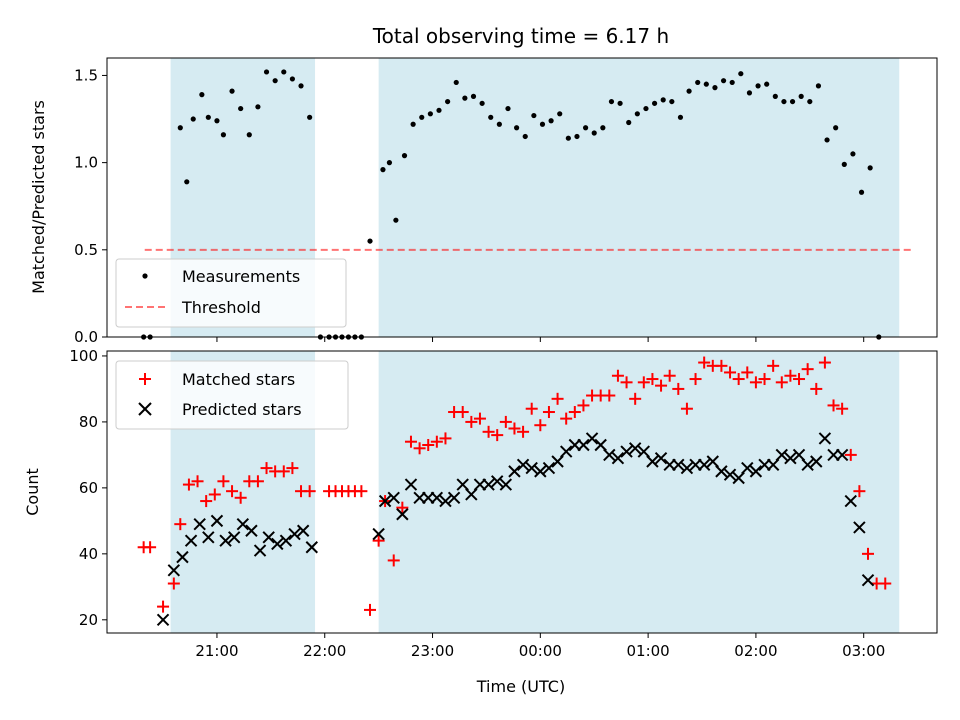  What do you see at coordinates (863, 651) in the screenshot?
I see `x-tick-label: 03:00` at bounding box center [863, 651].